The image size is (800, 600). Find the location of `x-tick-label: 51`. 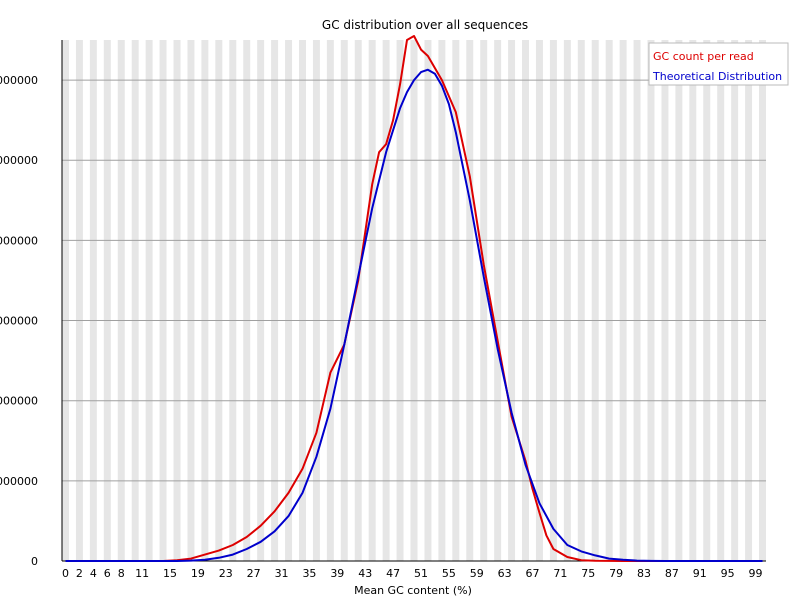

x-tick-label: 51 is located at coordinates (421, 573).